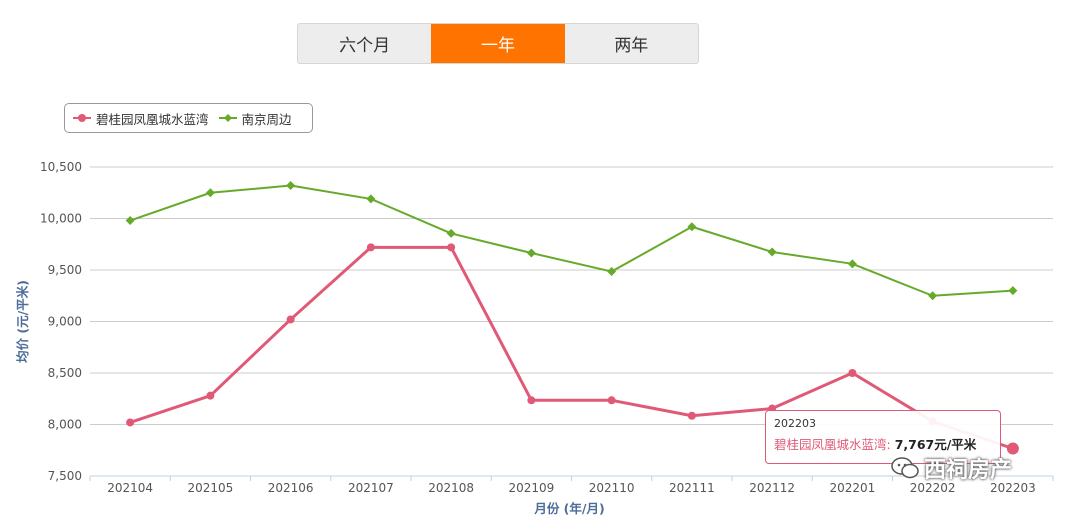  I want to click on x-tick-label: 202111, so click(692, 488).